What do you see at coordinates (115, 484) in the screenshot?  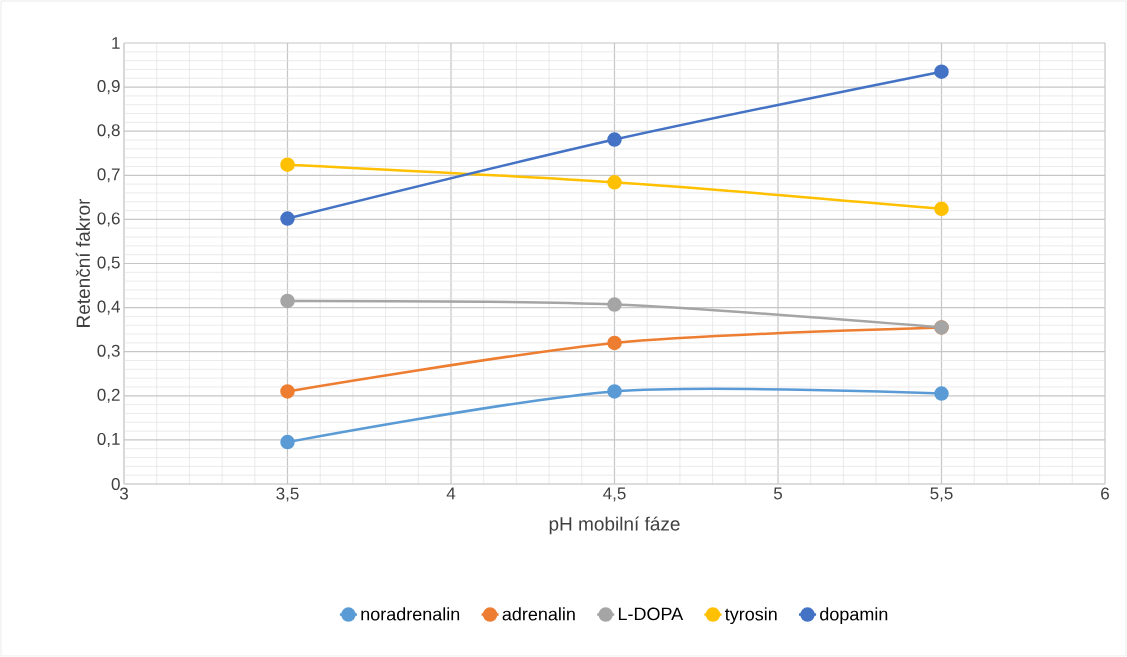 I see `y-tick-label: 0` at bounding box center [115, 484].